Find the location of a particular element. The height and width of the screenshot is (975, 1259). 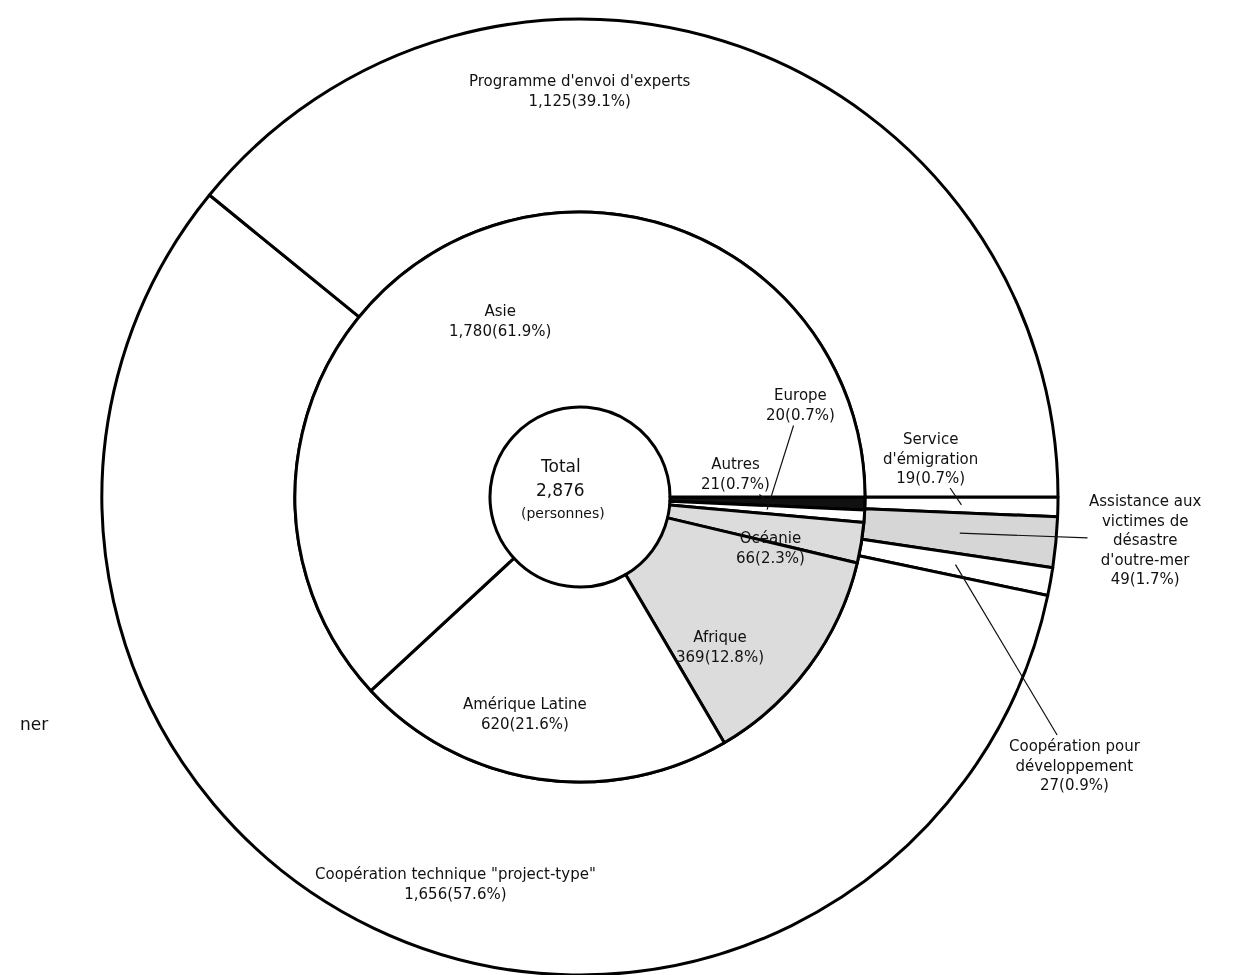

text: 2,876 is located at coordinates (560, 490).